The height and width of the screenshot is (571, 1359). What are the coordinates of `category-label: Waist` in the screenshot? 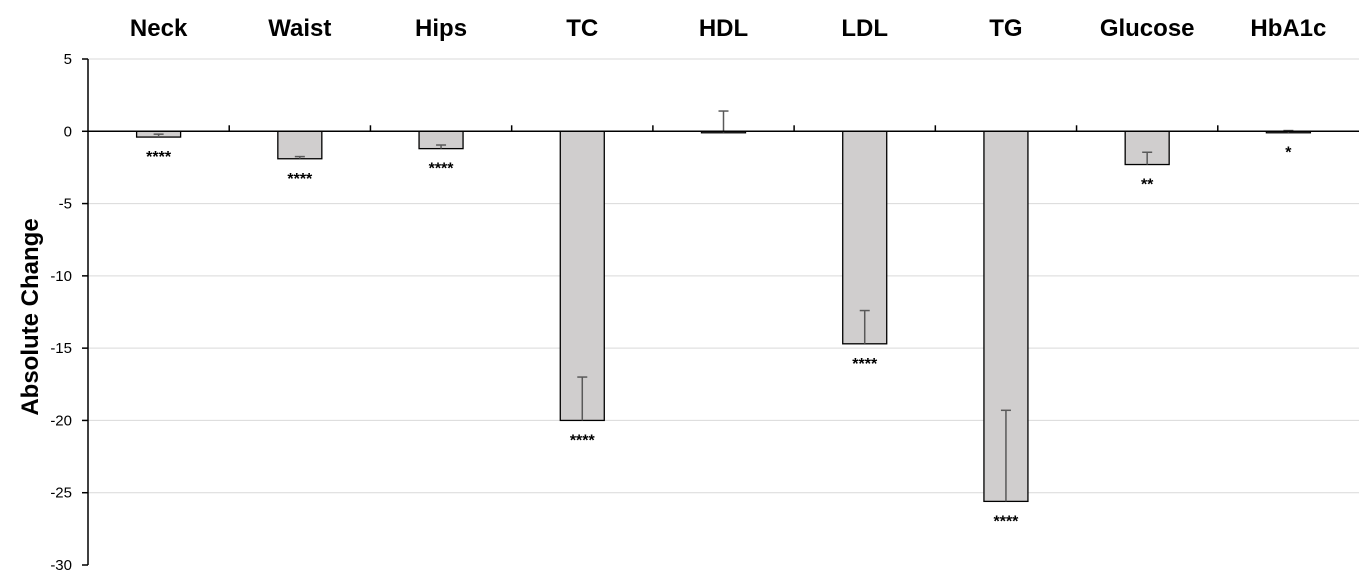 It's located at (299, 28).